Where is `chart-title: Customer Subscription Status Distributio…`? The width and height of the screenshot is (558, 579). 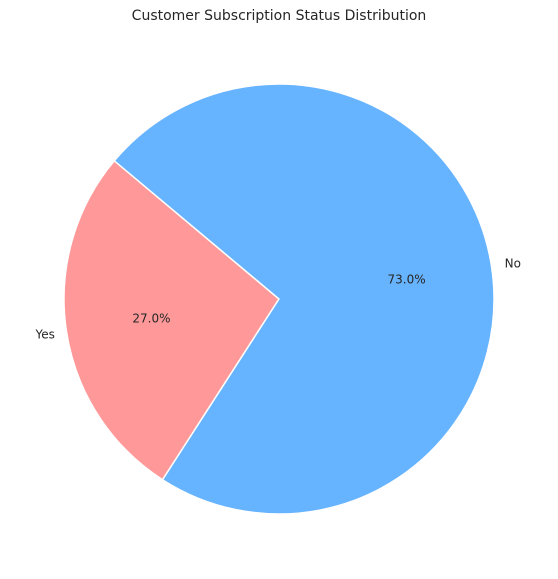 chart-title: Customer Subscription Status Distributio… is located at coordinates (279, 16).